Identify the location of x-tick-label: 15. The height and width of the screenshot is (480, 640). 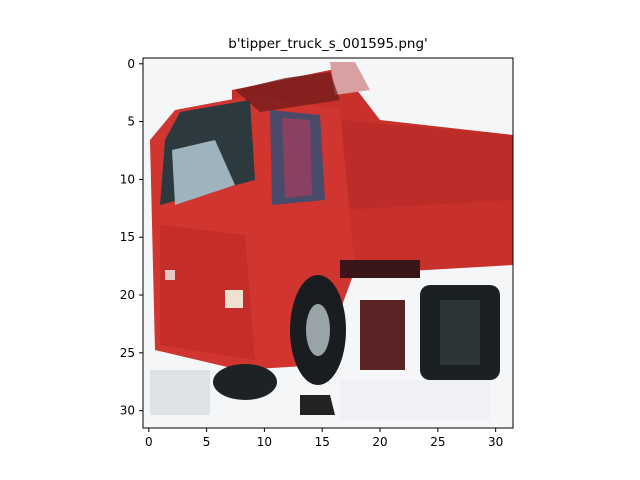
(322, 442).